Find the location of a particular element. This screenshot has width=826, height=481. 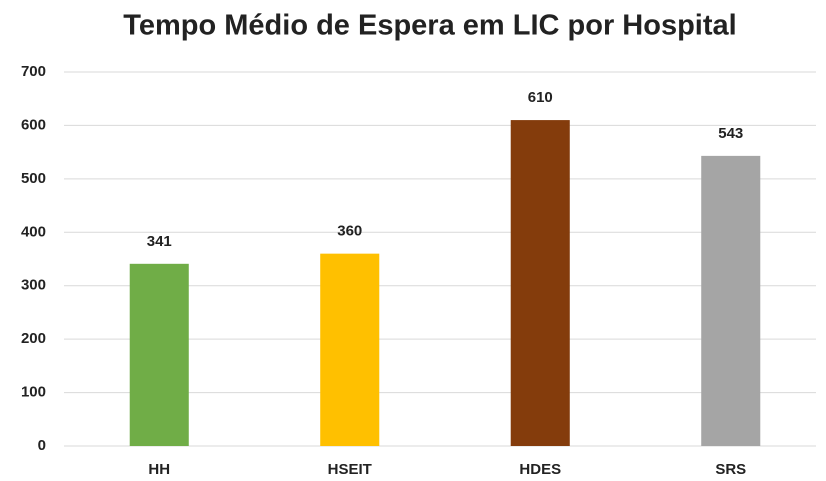

y-tick-label: 200 is located at coordinates (33, 338).